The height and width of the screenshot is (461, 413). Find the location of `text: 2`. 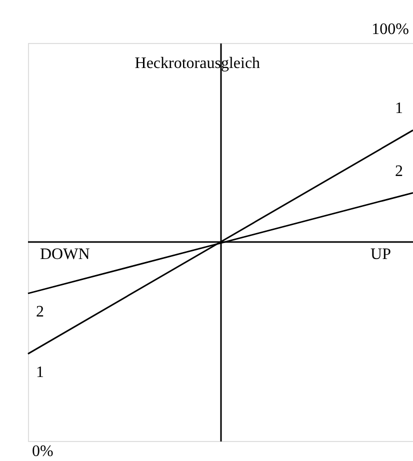

text: 2 is located at coordinates (399, 171).